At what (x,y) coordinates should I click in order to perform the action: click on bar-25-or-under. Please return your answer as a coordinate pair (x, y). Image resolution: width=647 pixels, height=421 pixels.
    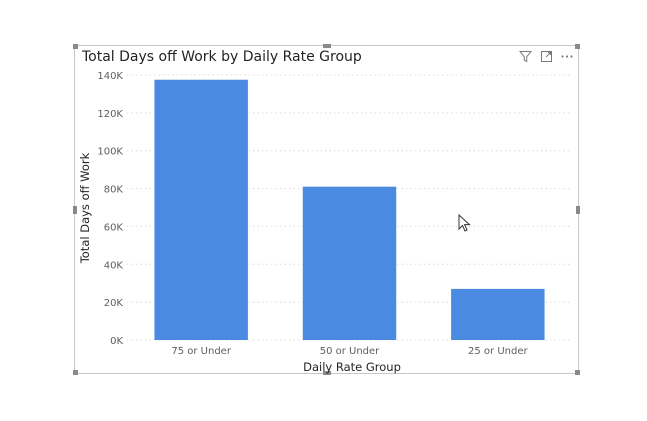
    Looking at the image, I should click on (498, 314).